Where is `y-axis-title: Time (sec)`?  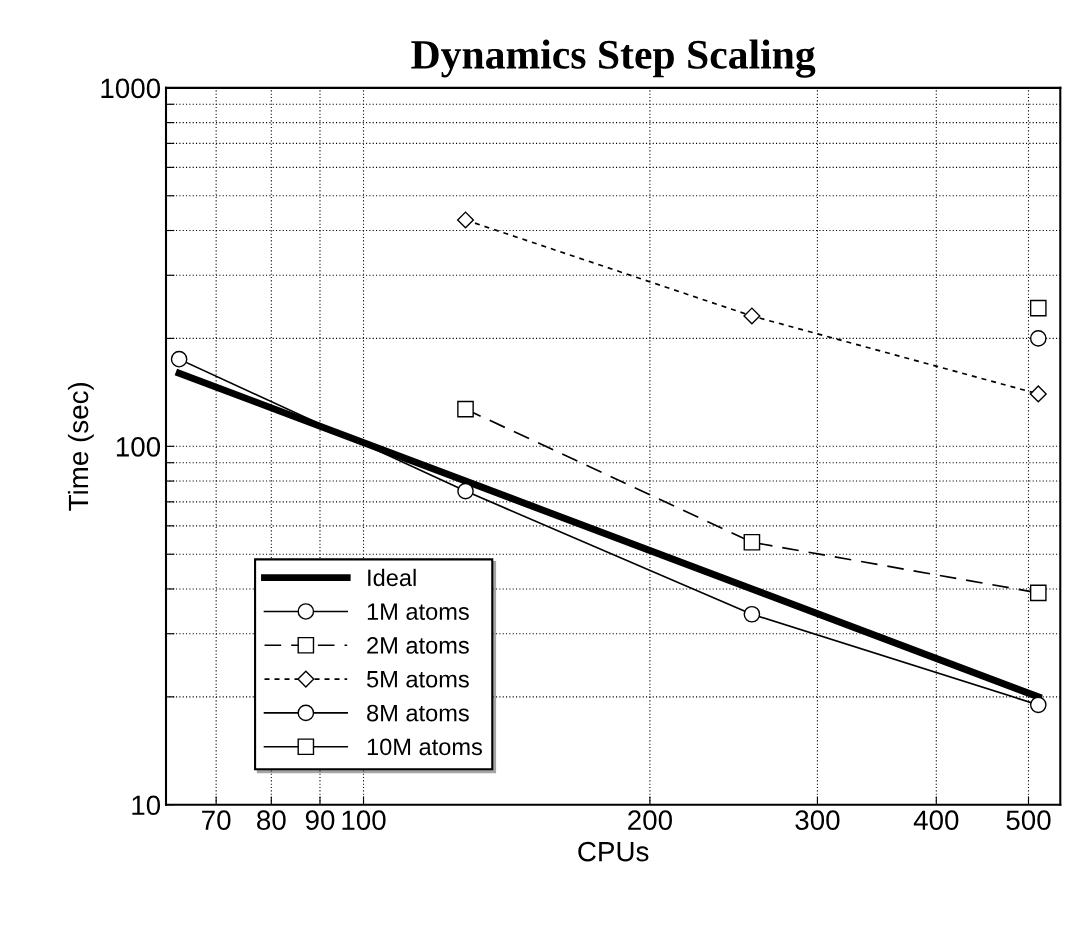 y-axis-title: Time (sec) is located at coordinates (80, 446).